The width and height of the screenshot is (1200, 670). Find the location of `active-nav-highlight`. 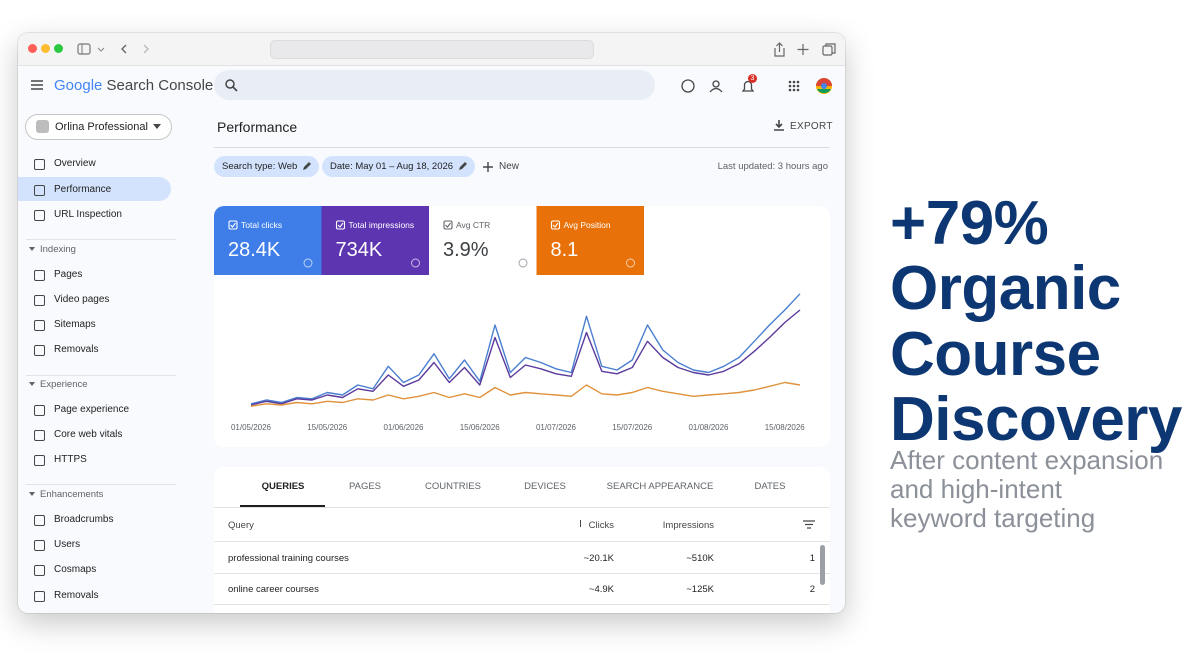

active-nav-highlight is located at coordinates (94, 189).